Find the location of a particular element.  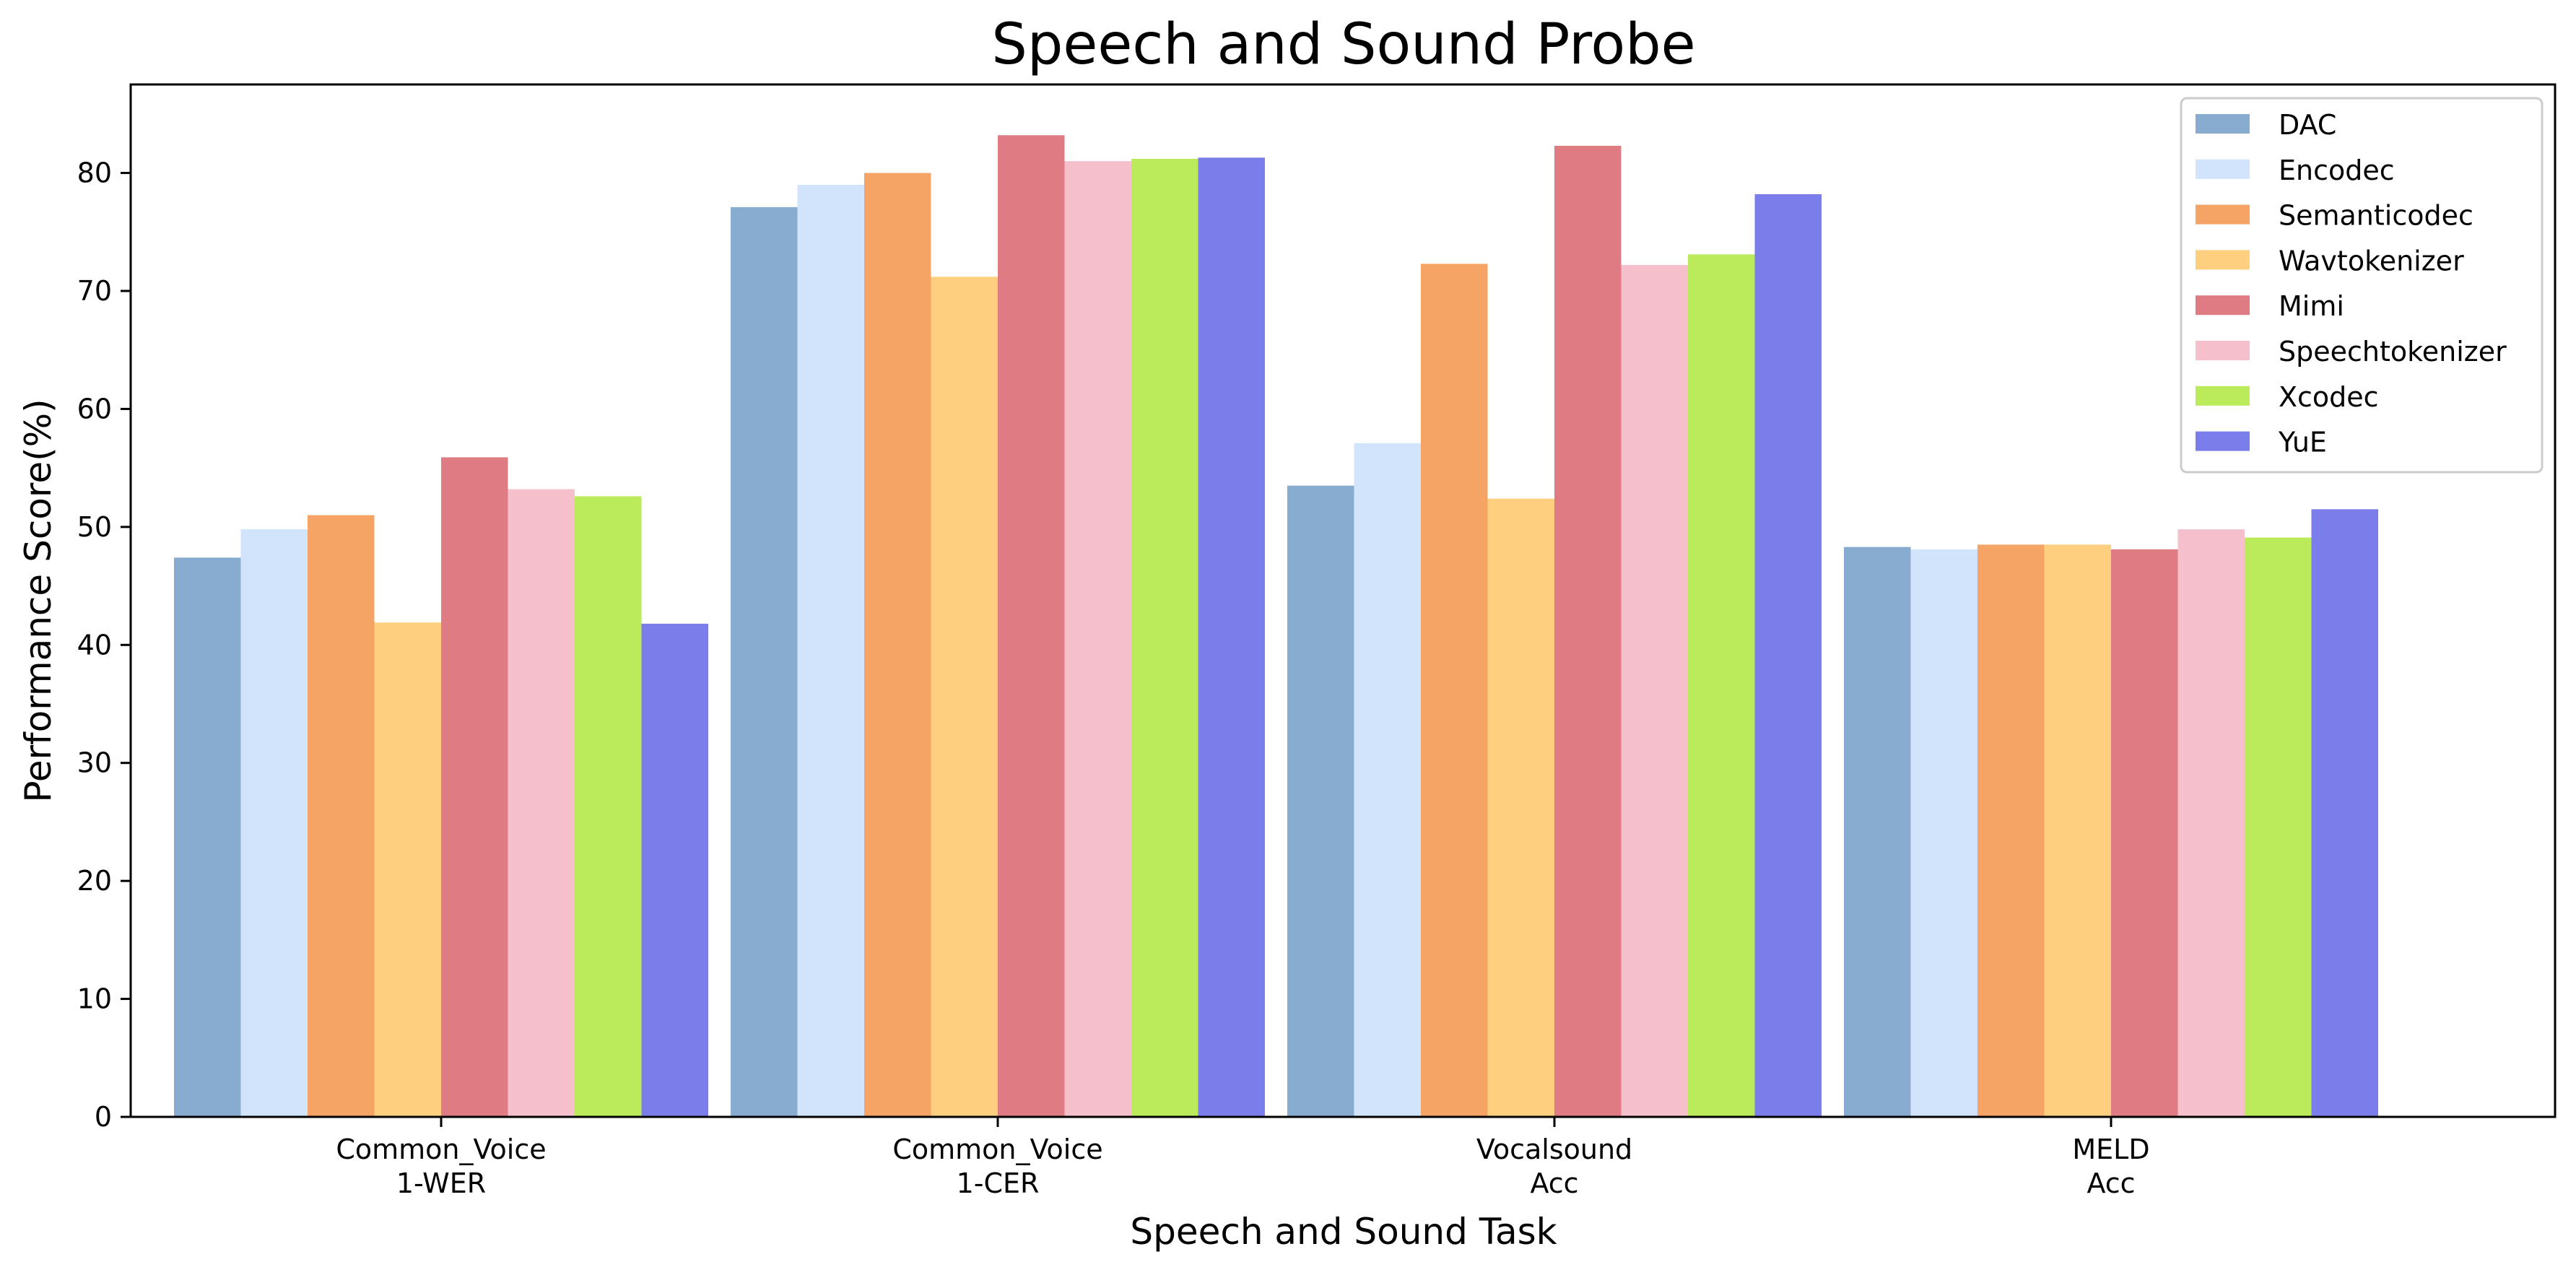

legend-label-xcodec: Xcodec is located at coordinates (2329, 397).